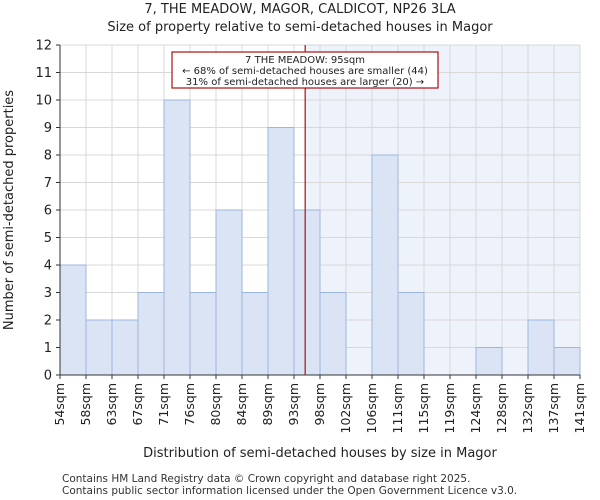 The height and width of the screenshot is (500, 600). What do you see at coordinates (48, 321) in the screenshot?
I see `y-tick-label: 2` at bounding box center [48, 321].